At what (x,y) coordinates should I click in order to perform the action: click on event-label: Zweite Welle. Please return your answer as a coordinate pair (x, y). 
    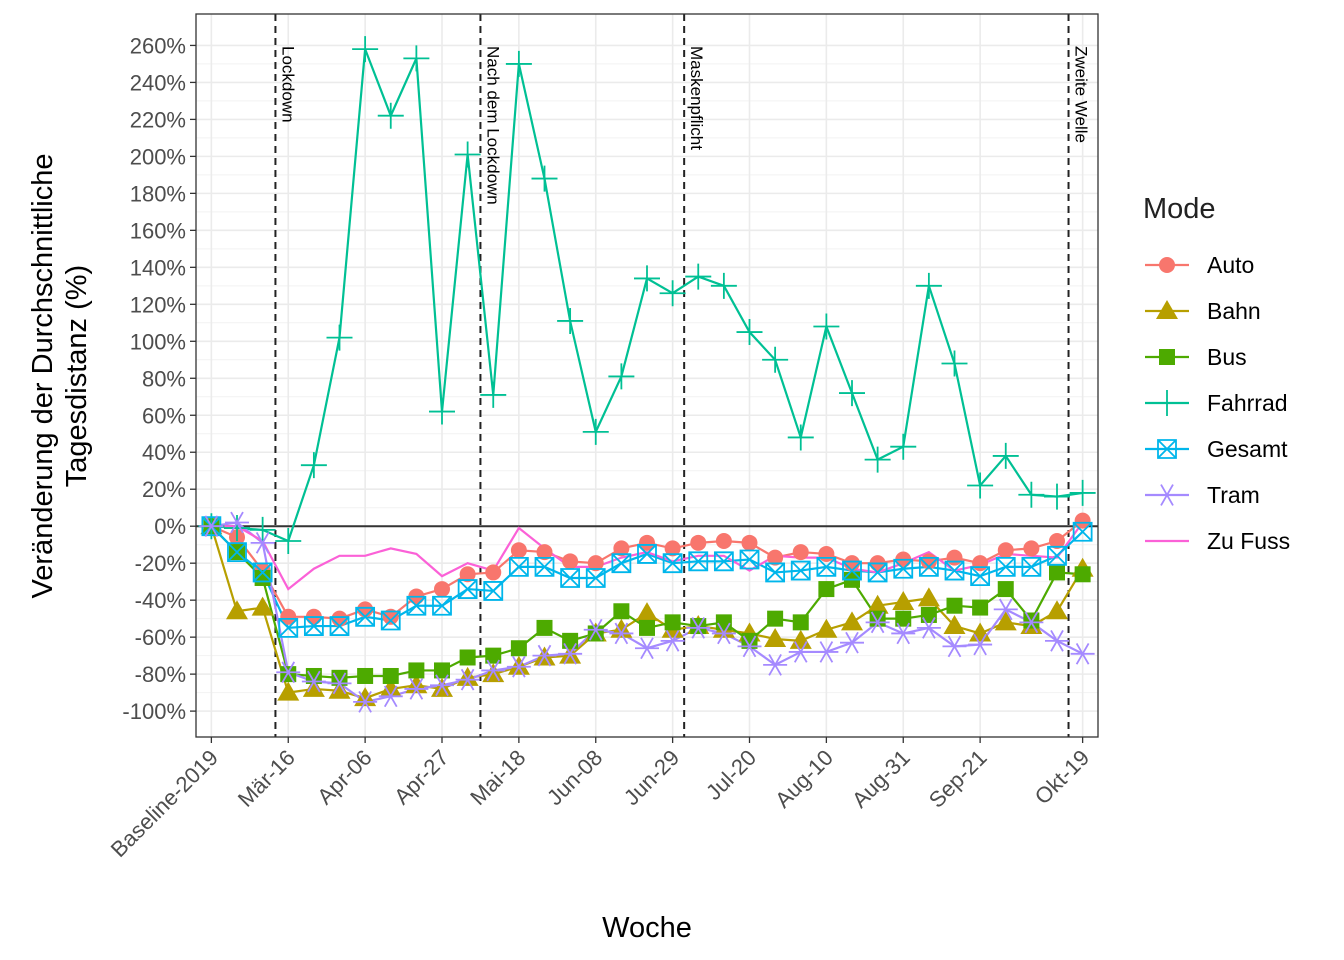
    Looking at the image, I should click on (1081, 94).